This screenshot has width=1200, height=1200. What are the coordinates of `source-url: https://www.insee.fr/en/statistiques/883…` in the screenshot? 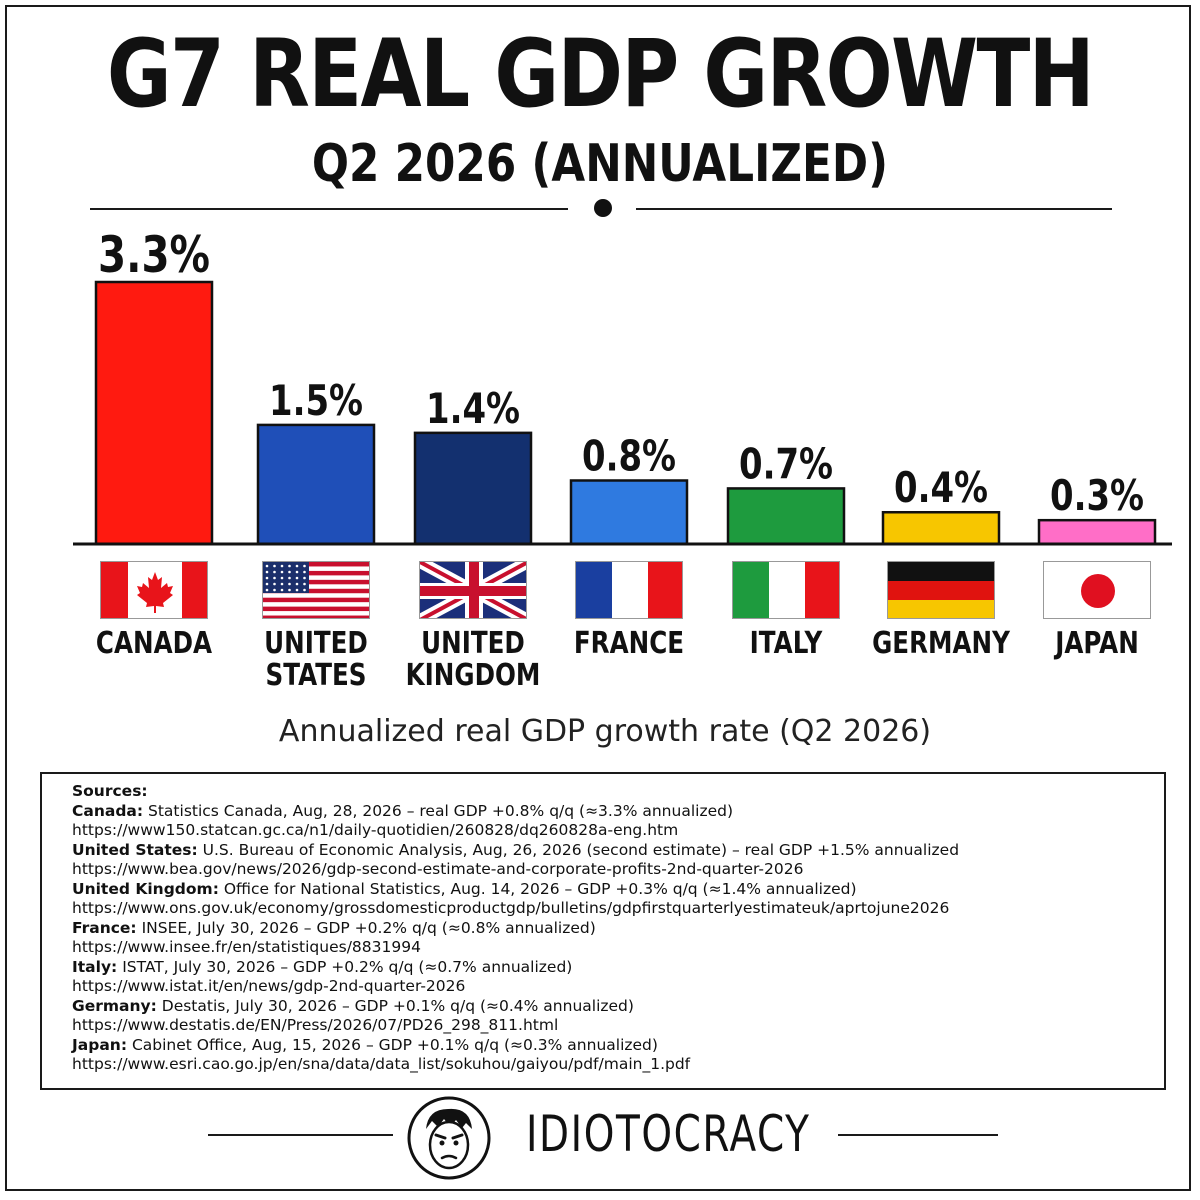 It's located at (246, 947).